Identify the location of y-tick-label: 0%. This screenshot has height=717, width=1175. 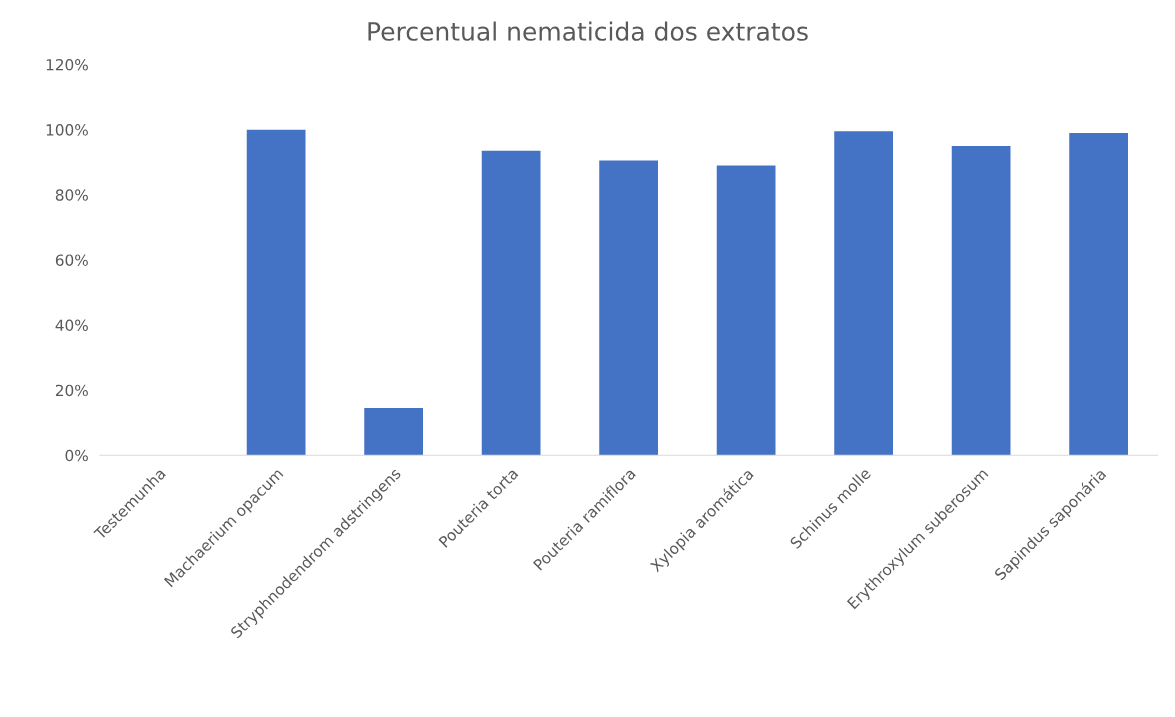
(76, 455).